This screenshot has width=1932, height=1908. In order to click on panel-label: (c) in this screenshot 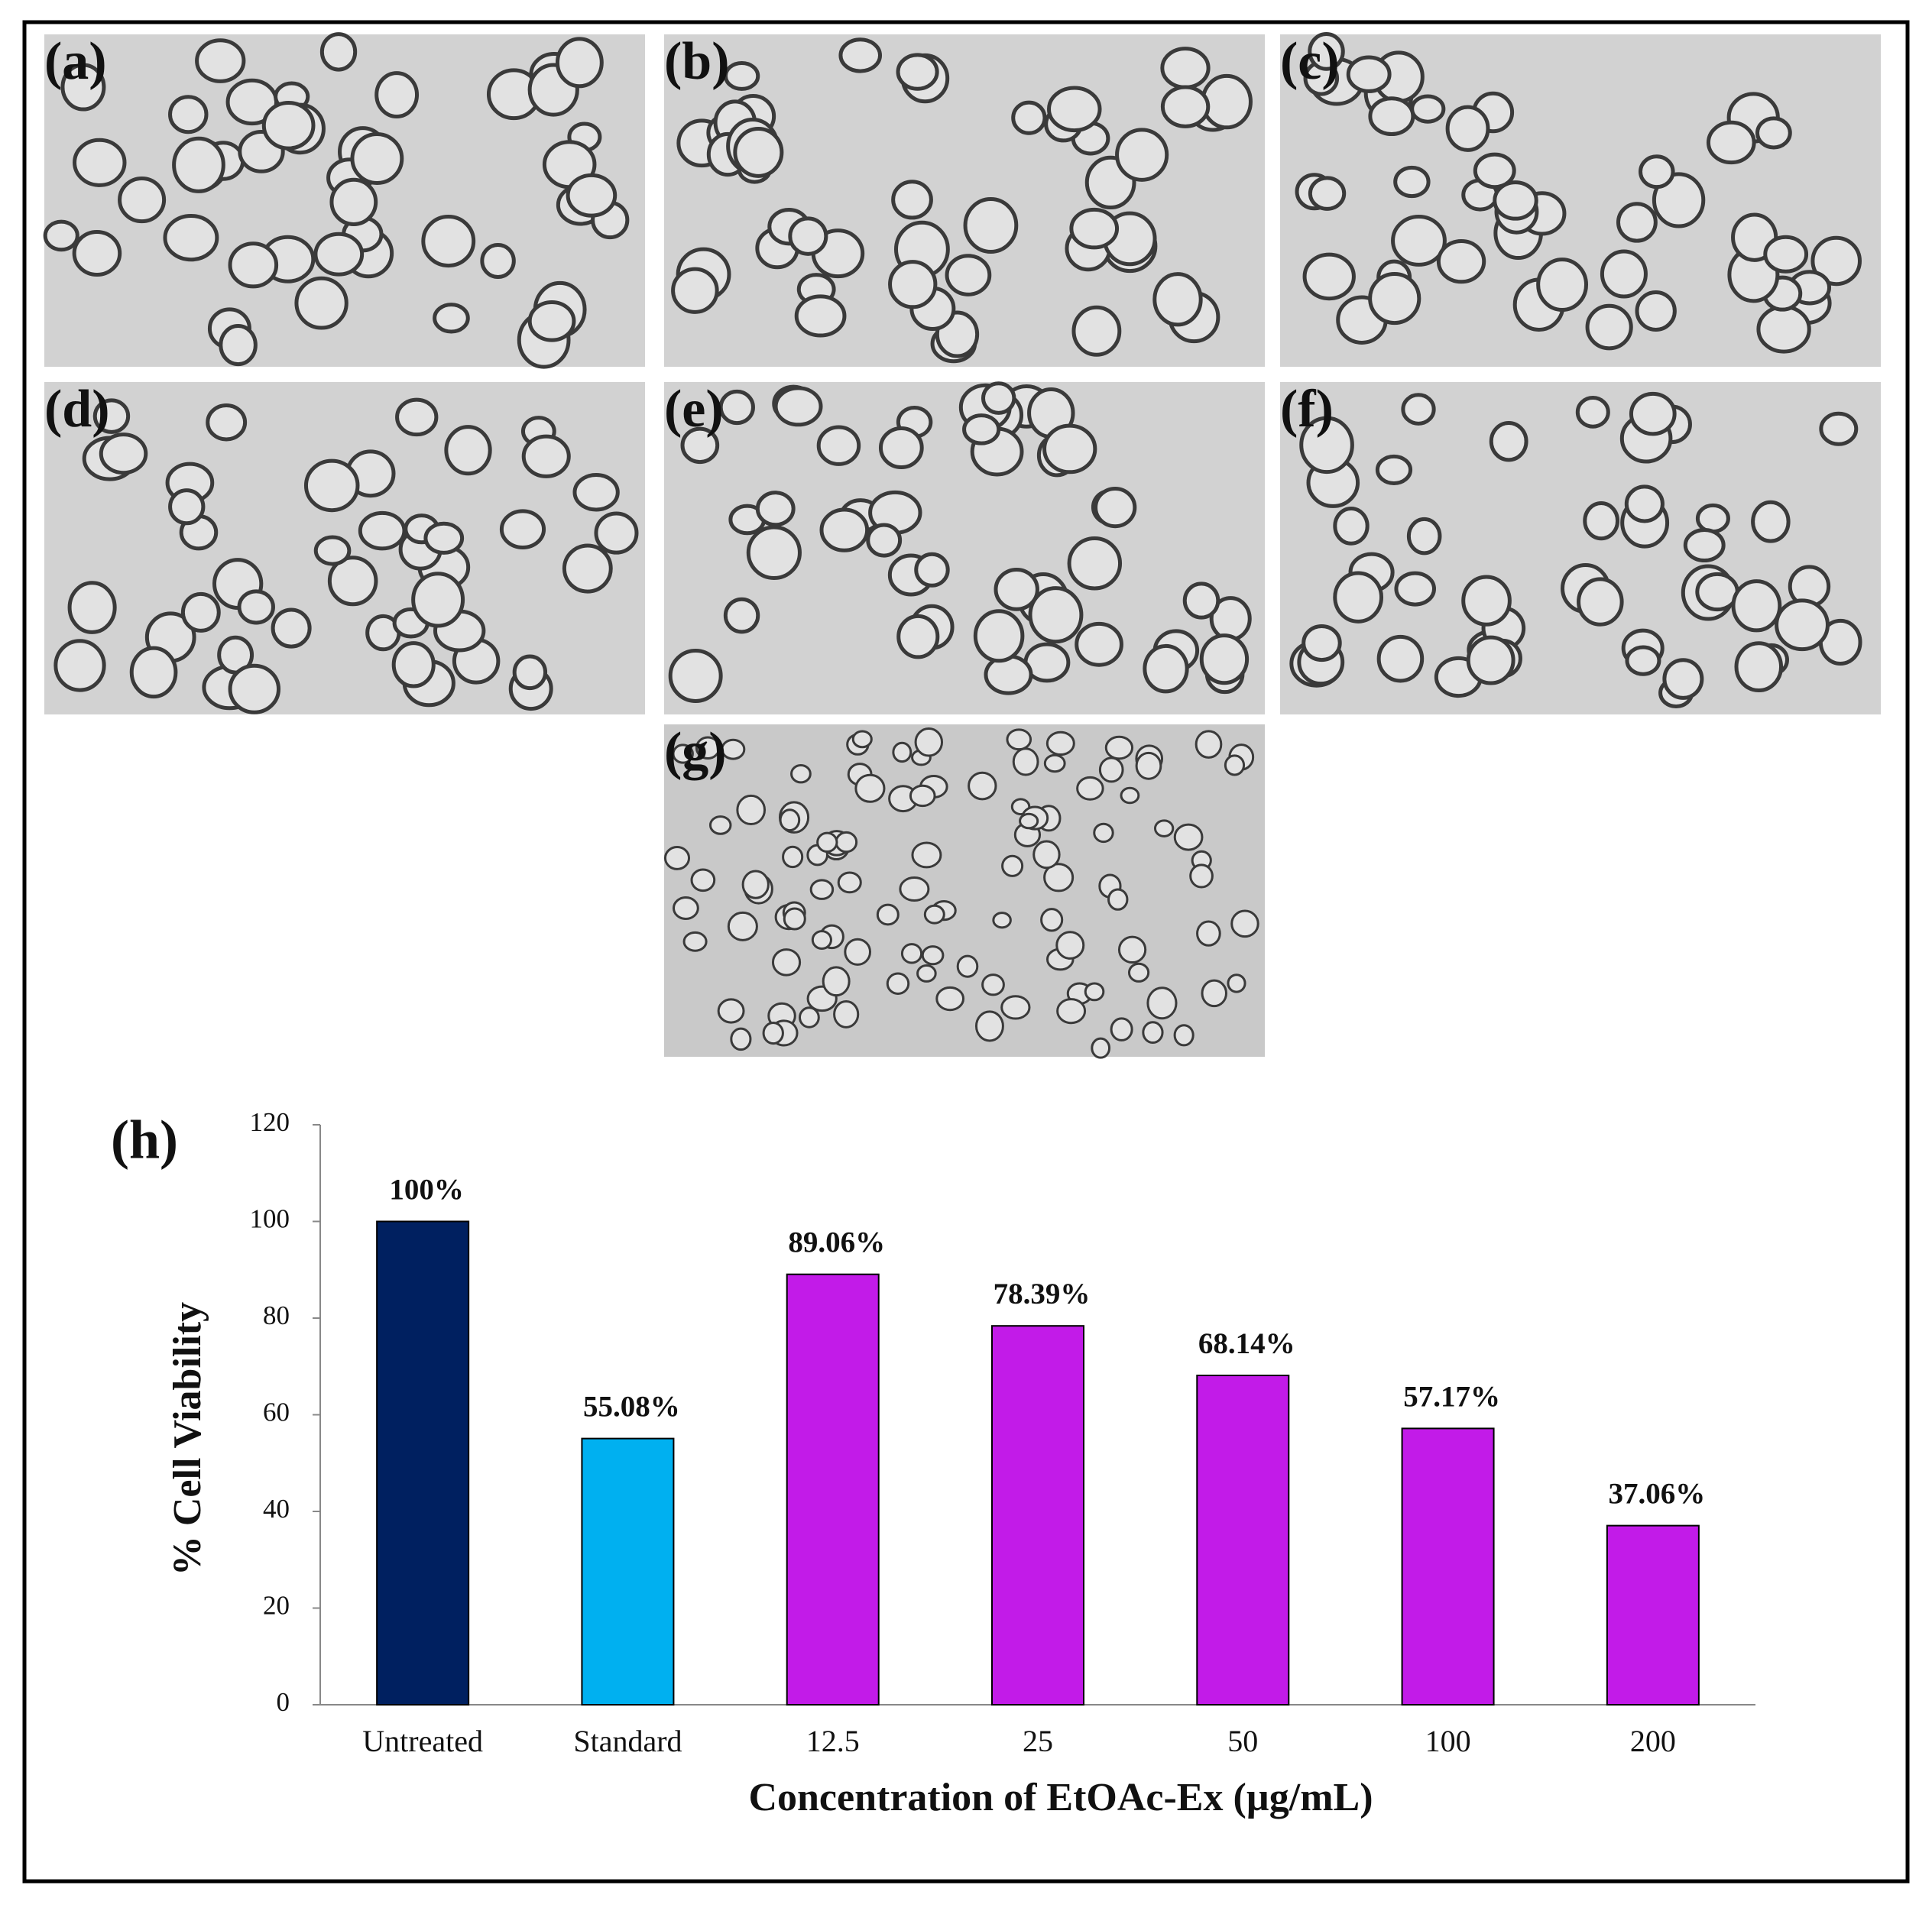, I will do `click(1310, 61)`.